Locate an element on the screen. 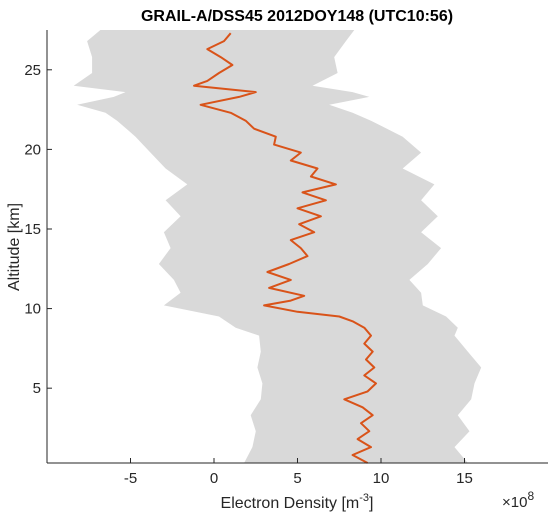 Image resolution: width=550 pixels, height=523 pixels. x-multiplier: ×10⁸ is located at coordinates (518, 500).